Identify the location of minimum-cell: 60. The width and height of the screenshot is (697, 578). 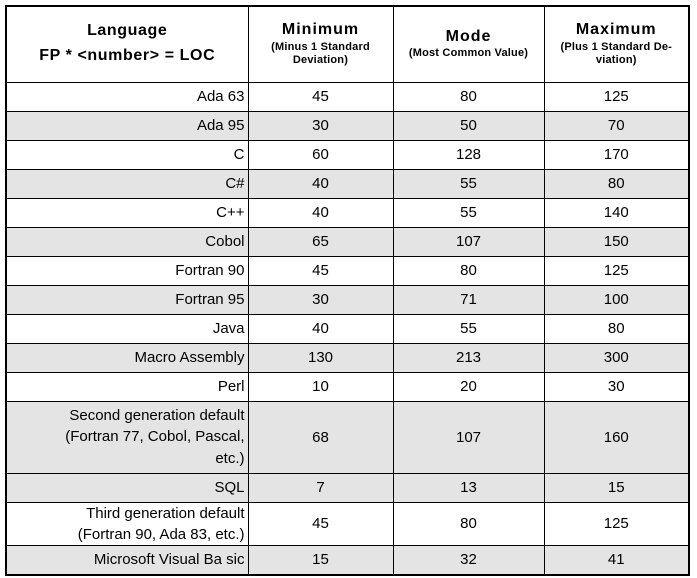
(320, 154).